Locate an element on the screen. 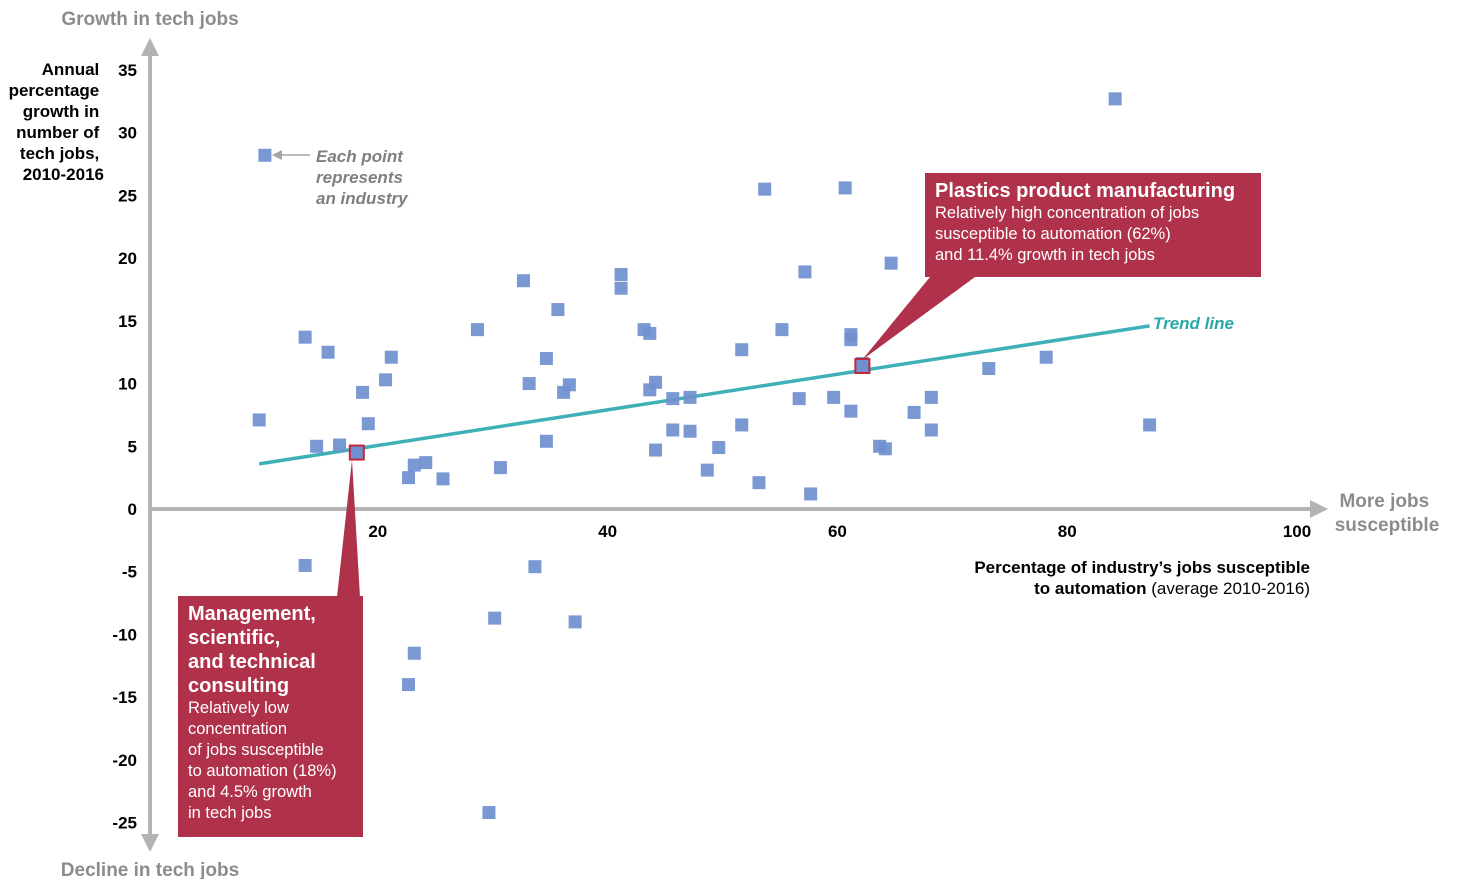 Image resolution: width=1463 pixels, height=879 pixels. y-tick-label: 30 is located at coordinates (127, 133).